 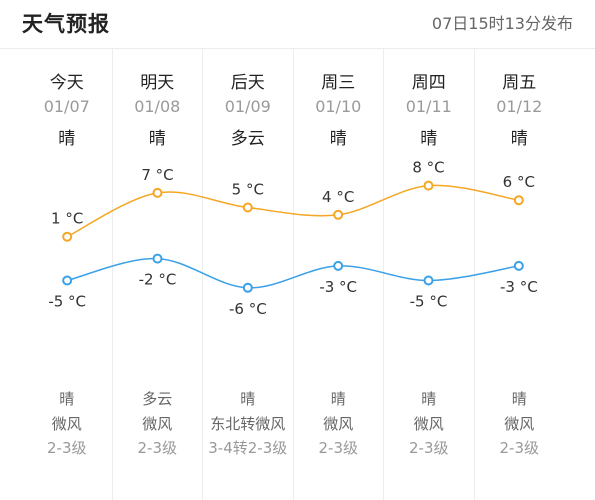 I want to click on wind-direction: 东北转微风, so click(x=248, y=424).